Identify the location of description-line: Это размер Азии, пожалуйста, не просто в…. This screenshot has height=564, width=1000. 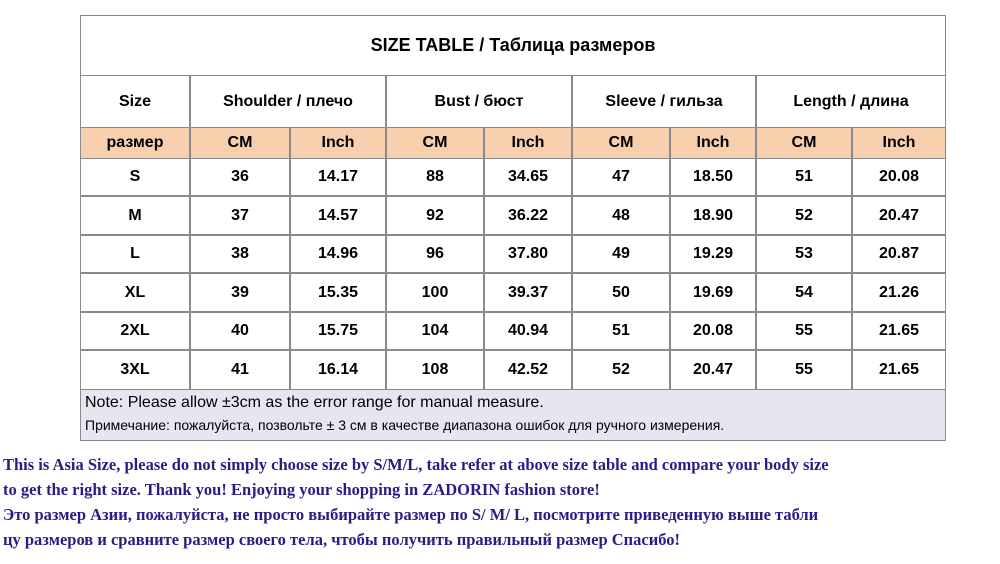
(411, 514).